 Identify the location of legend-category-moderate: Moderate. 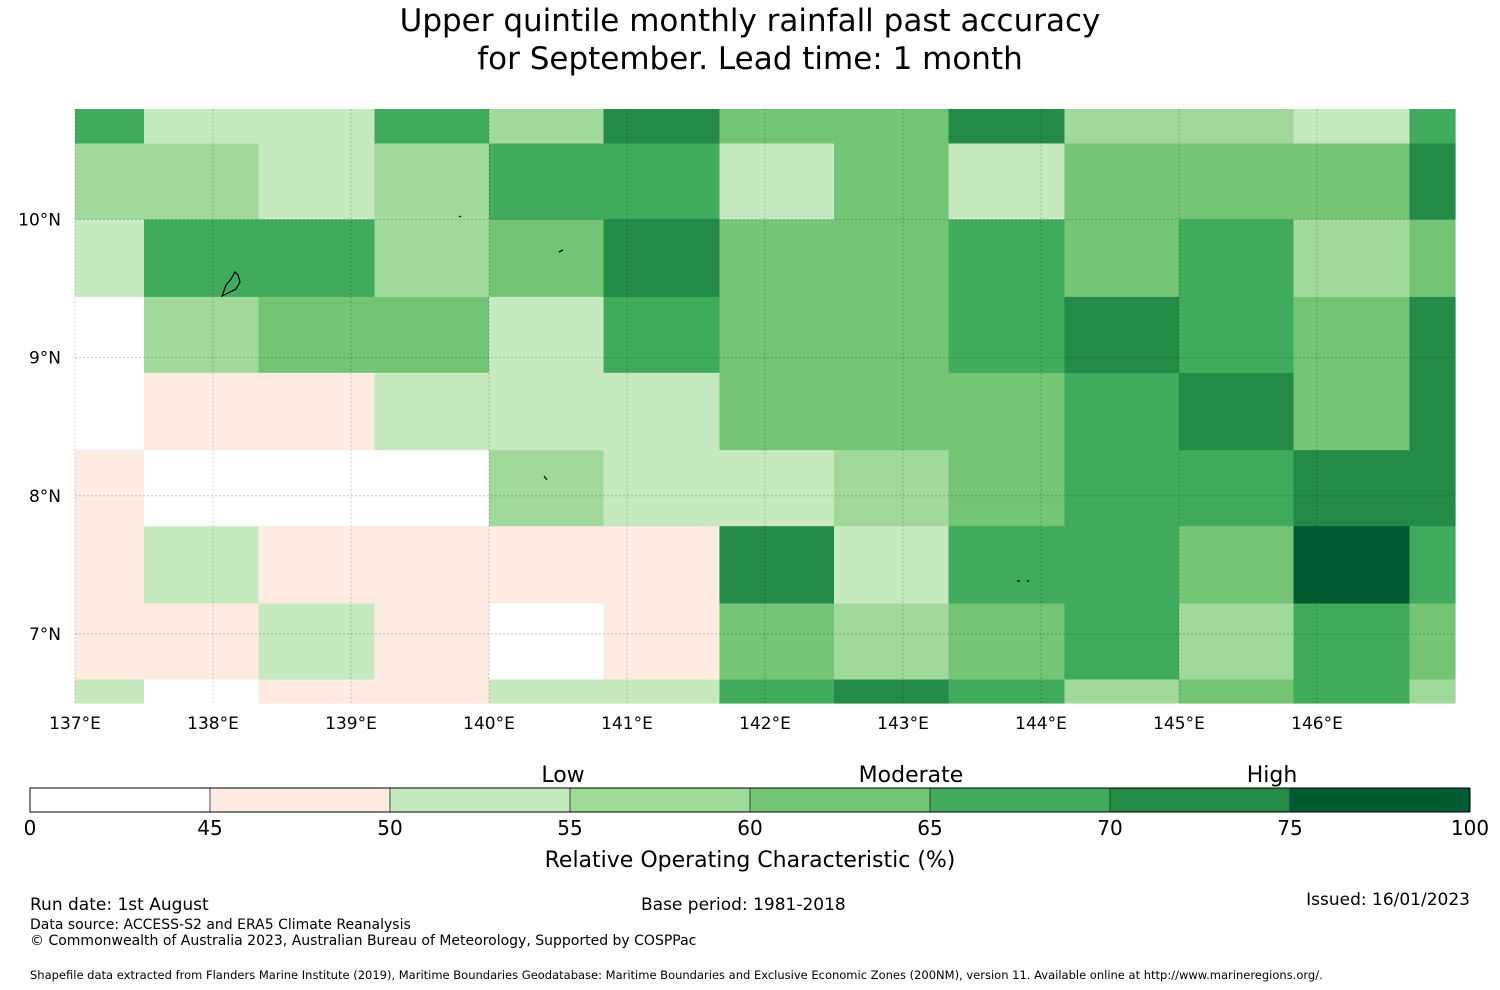
(911, 775).